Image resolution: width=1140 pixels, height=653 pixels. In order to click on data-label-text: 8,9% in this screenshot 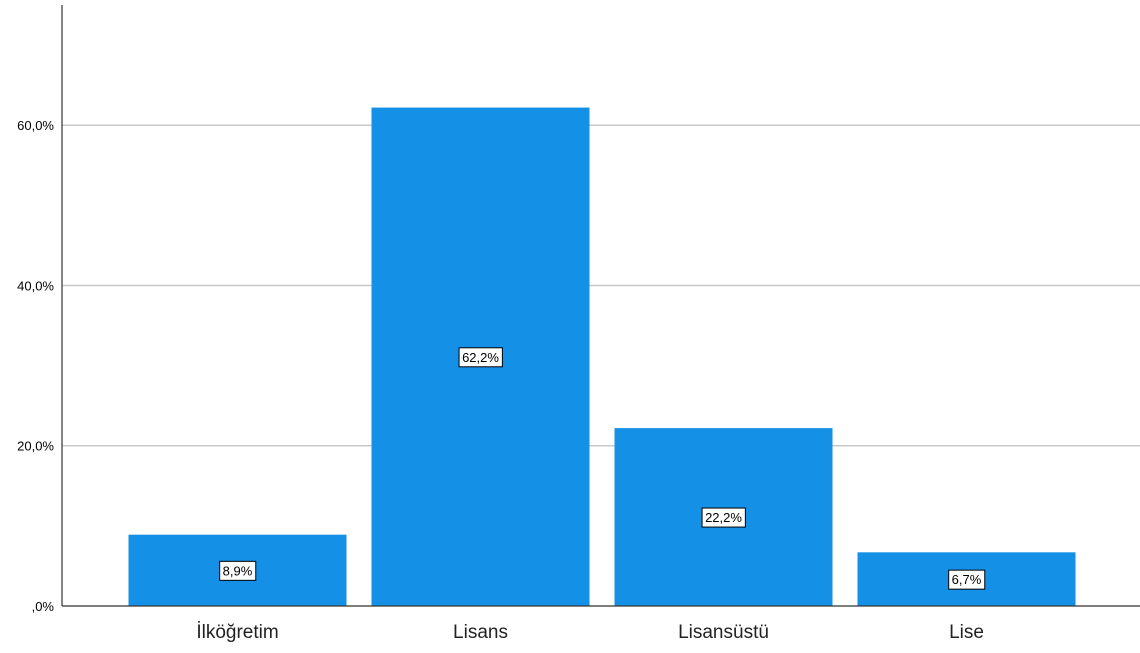, I will do `click(238, 570)`.